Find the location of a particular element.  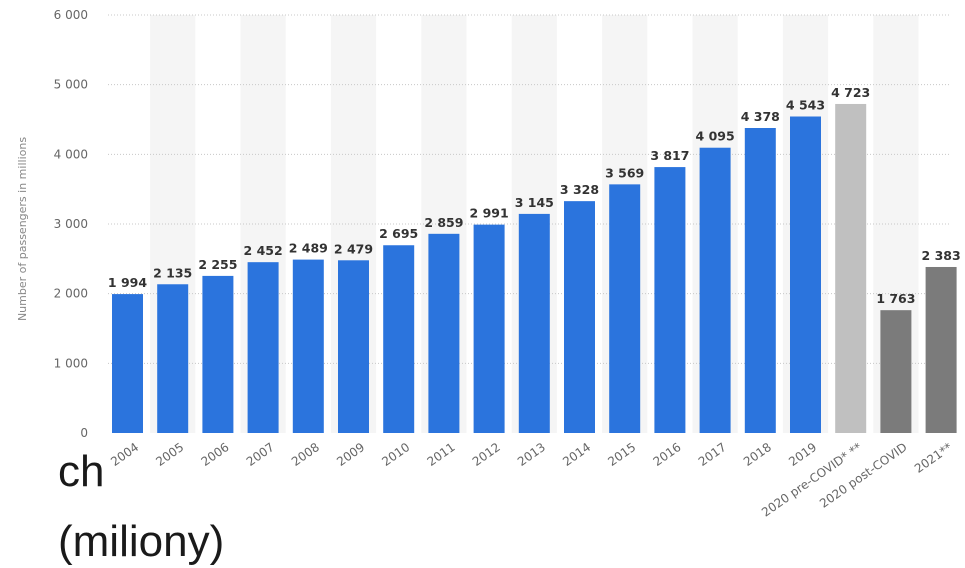

data-label: 4 095 is located at coordinates (715, 136).